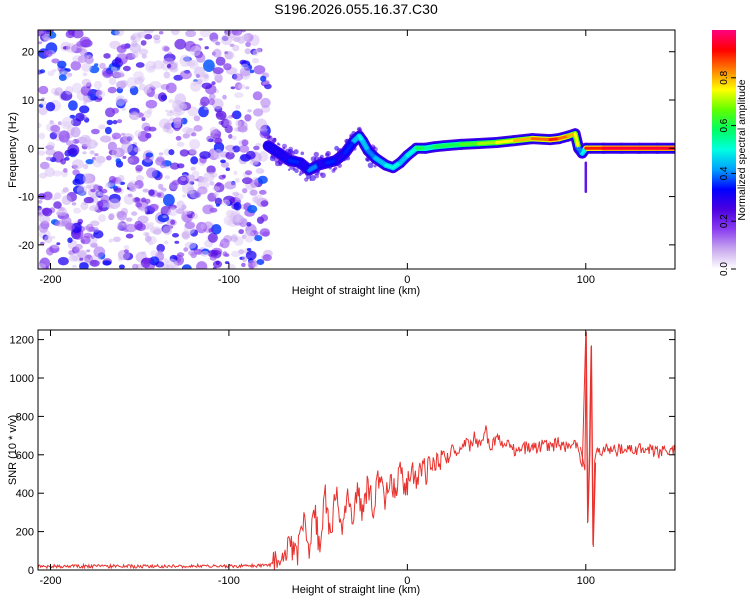 This screenshot has width=750, height=600. I want to click on colorbar-tick-label: 0.6, so click(724, 125).